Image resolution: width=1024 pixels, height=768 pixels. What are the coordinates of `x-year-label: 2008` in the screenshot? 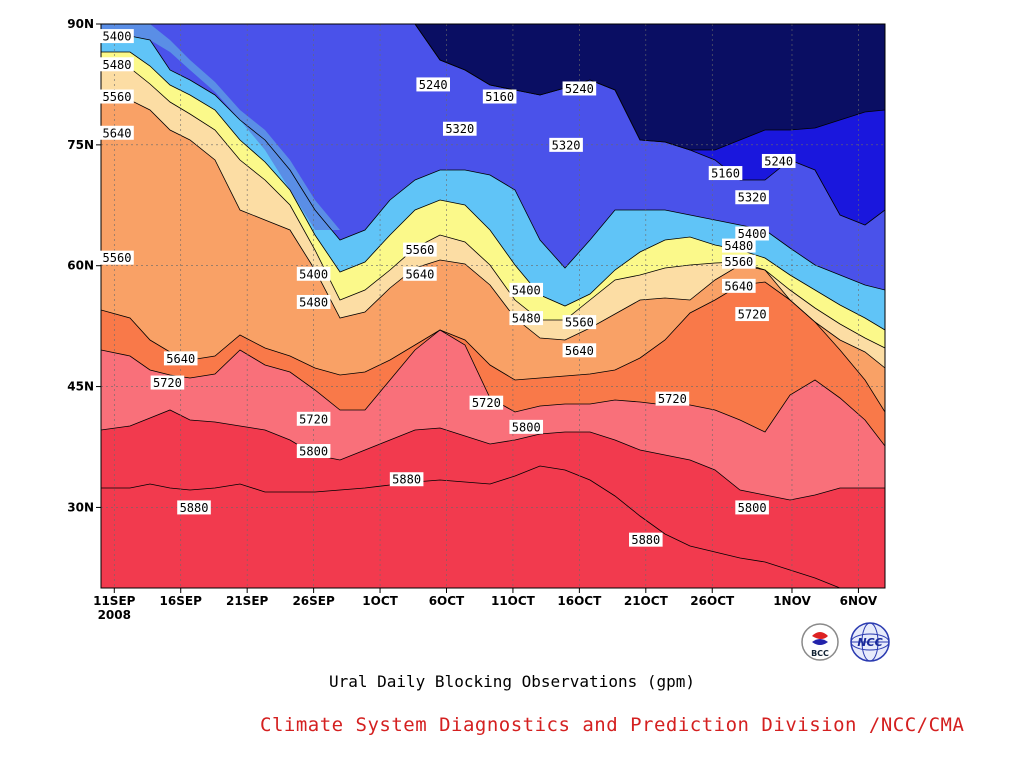 It's located at (114, 615).